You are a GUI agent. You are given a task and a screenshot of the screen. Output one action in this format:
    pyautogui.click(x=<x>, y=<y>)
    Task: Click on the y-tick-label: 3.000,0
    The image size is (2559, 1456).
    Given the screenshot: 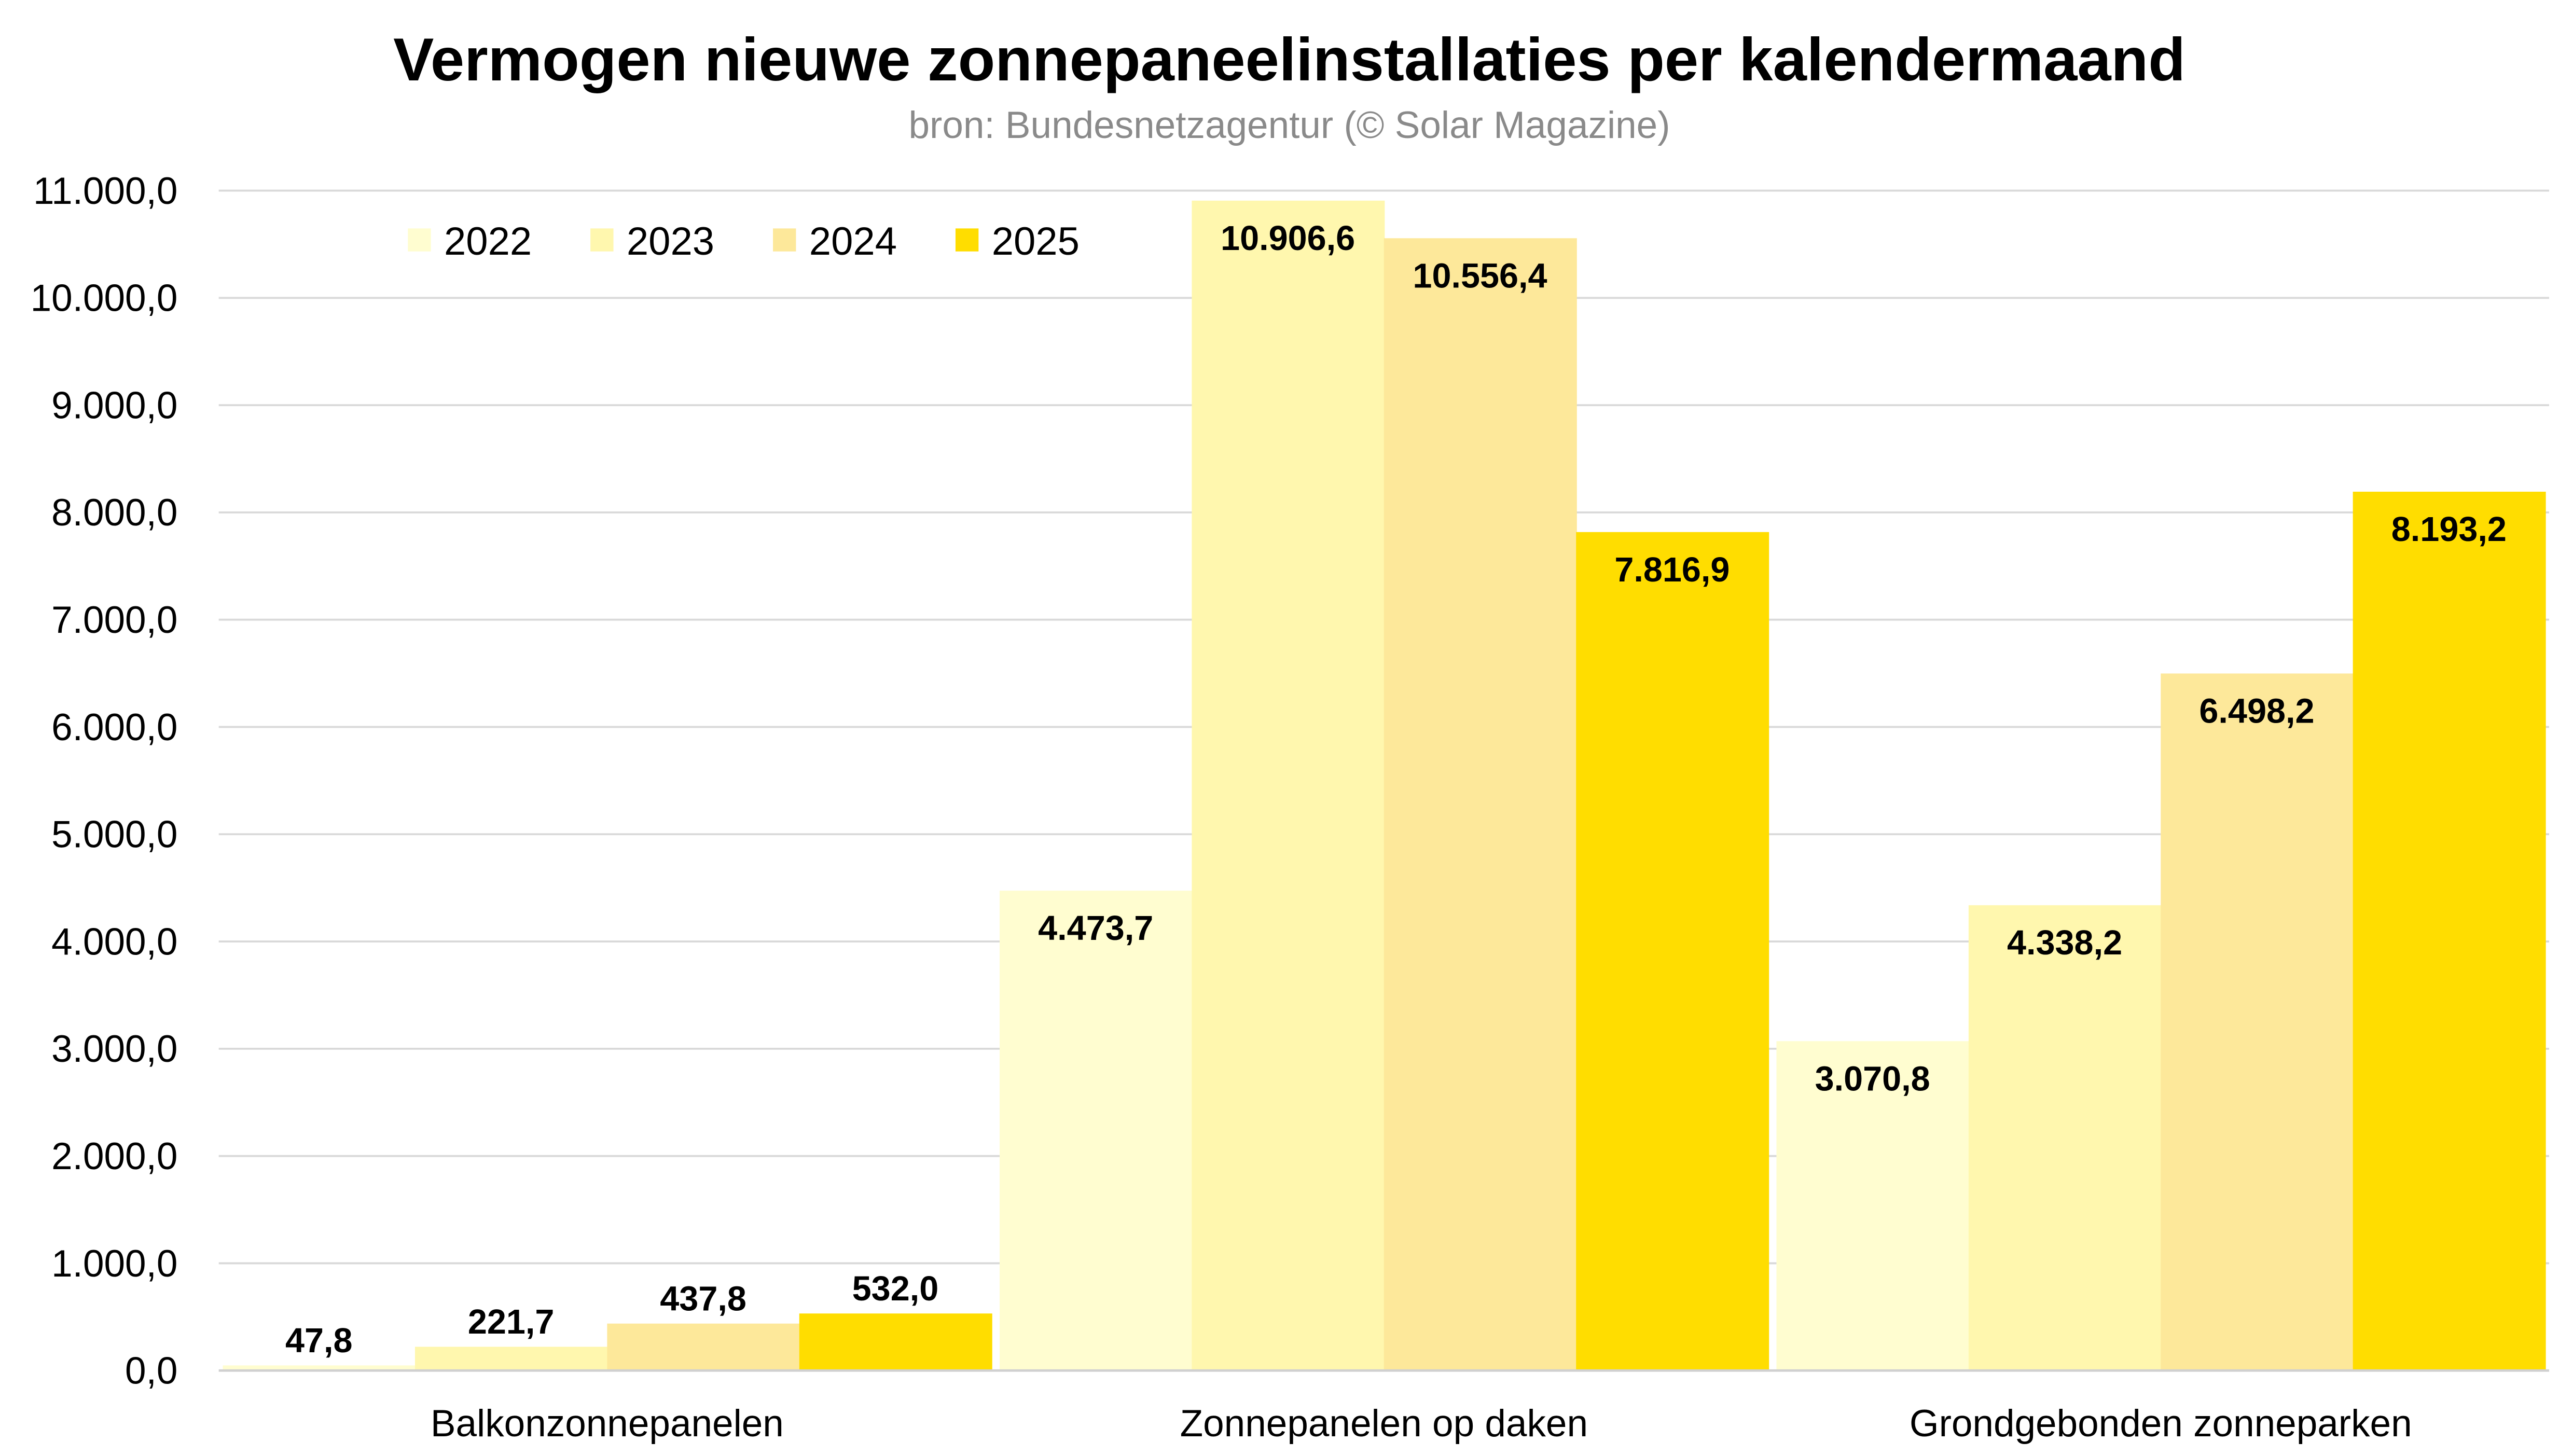 What is the action you would take?
    pyautogui.click(x=114, y=1049)
    